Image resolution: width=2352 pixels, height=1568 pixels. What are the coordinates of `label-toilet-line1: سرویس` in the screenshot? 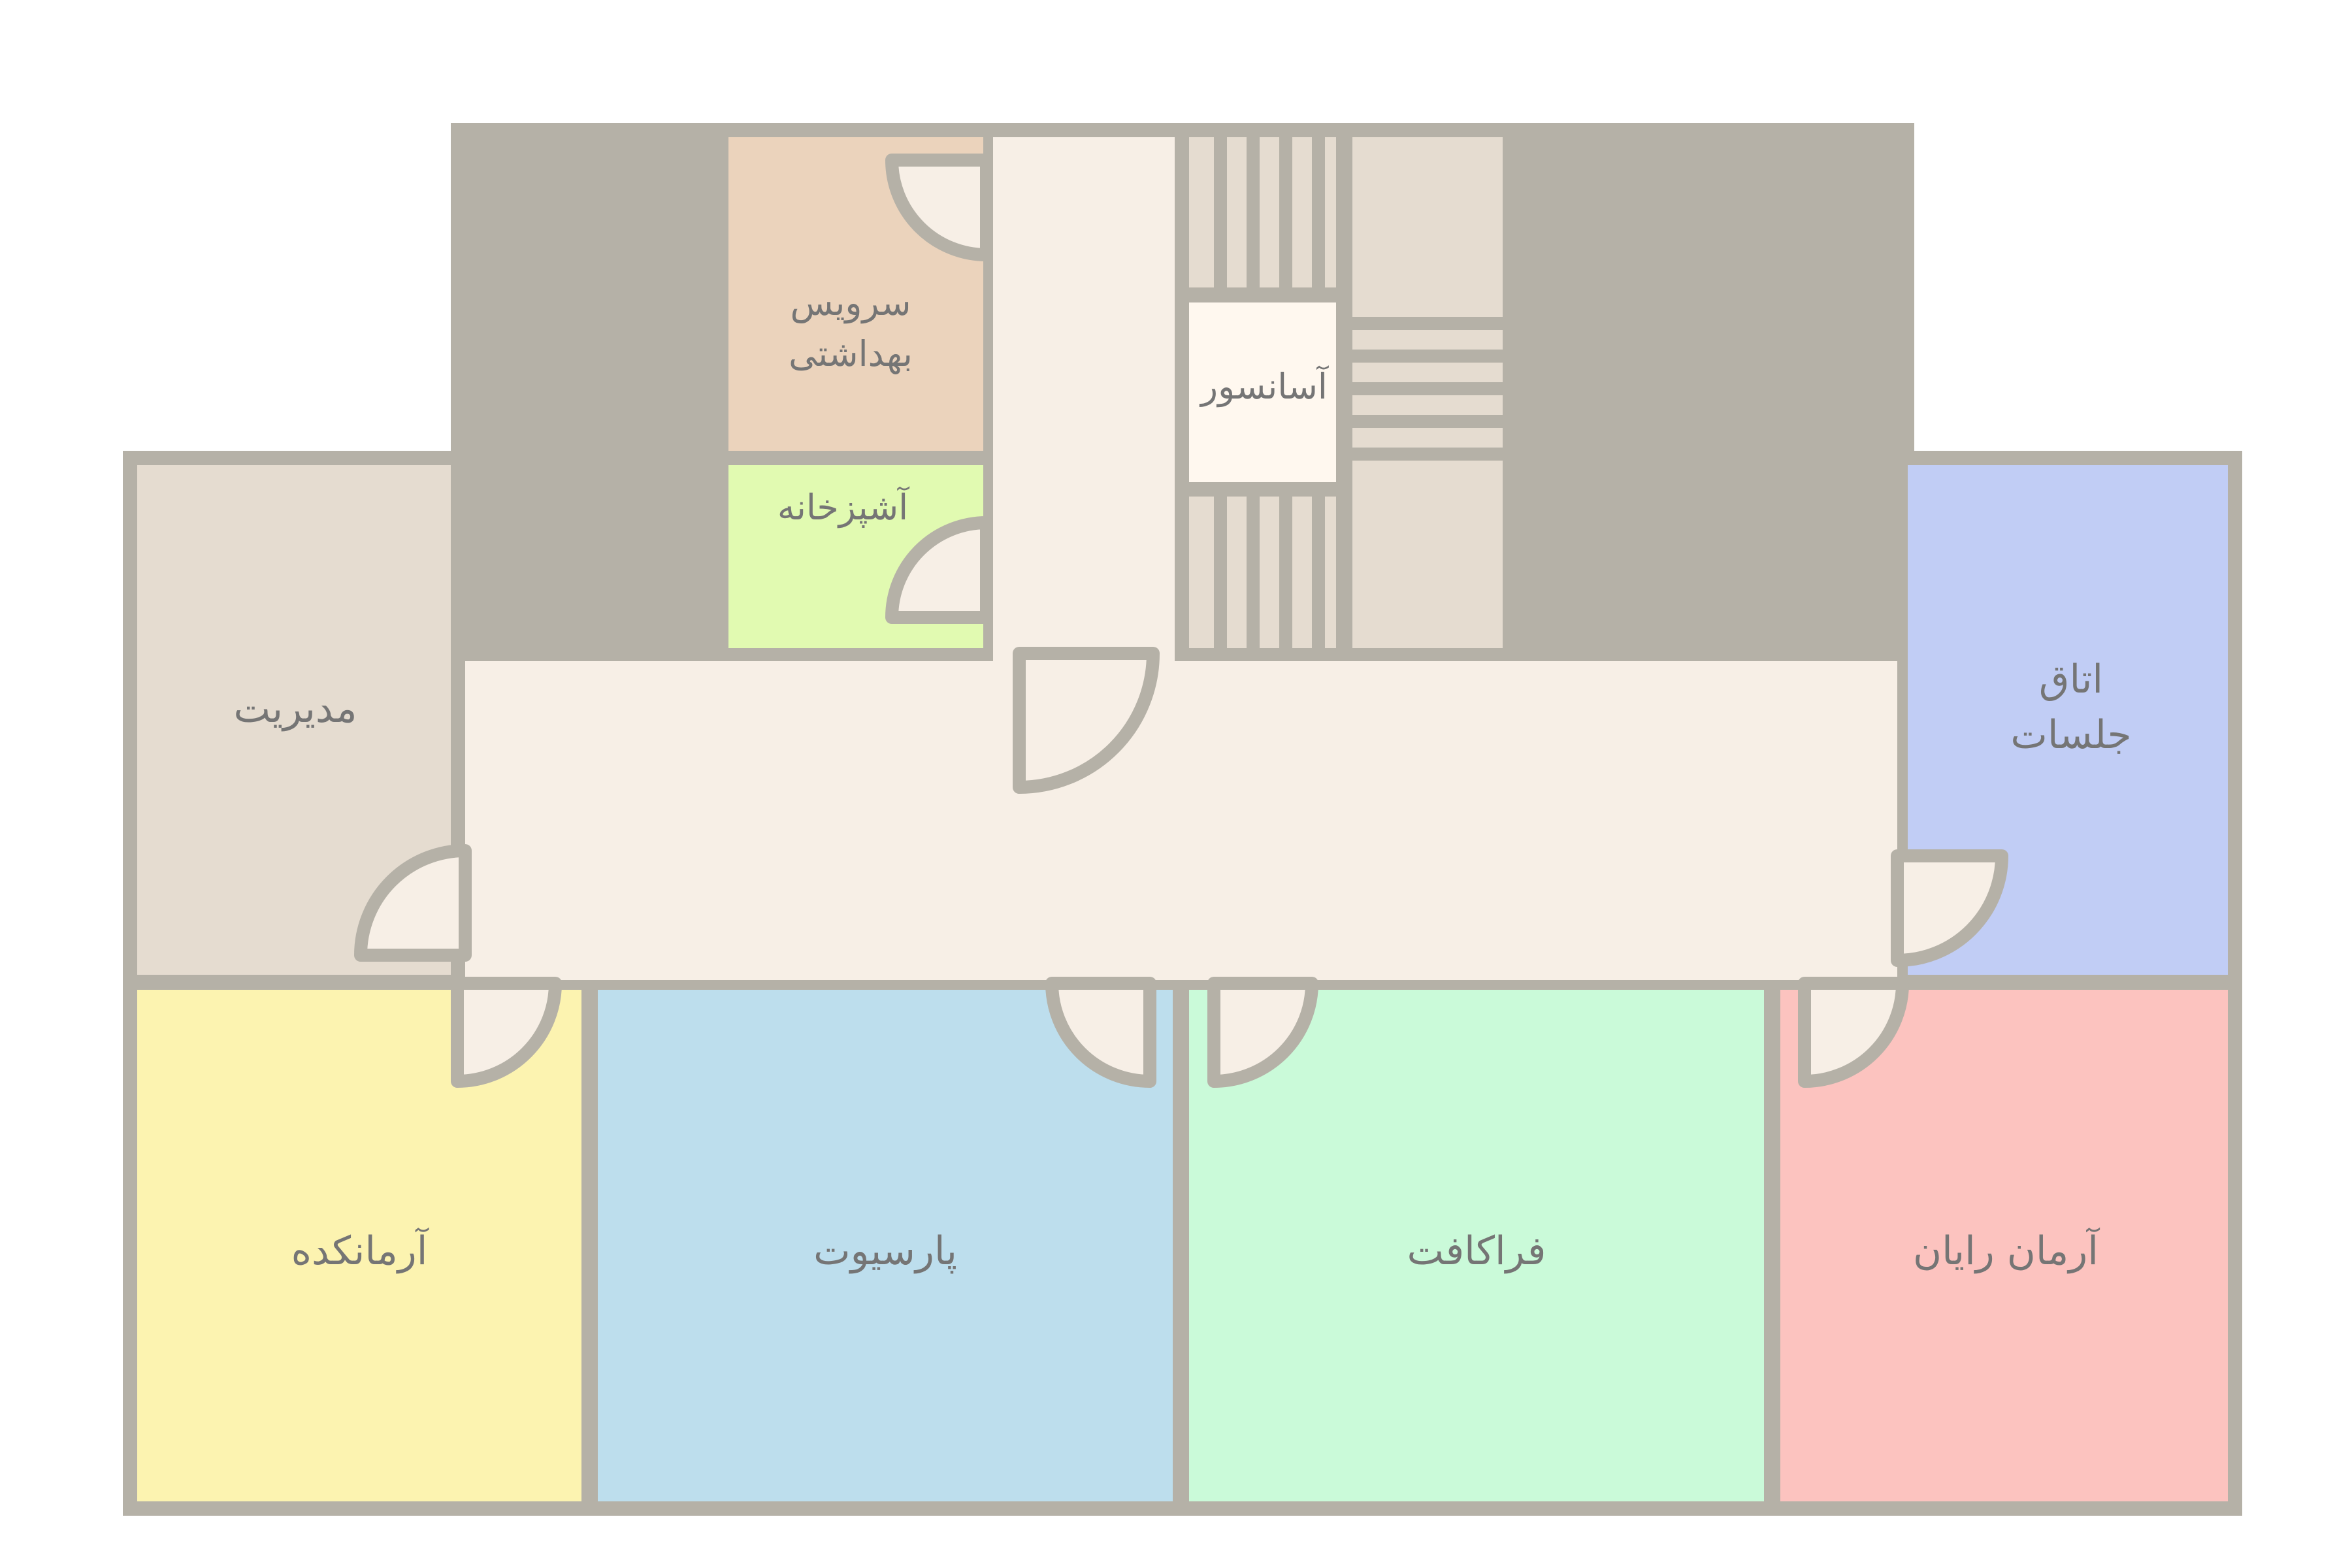 It's located at (851, 302).